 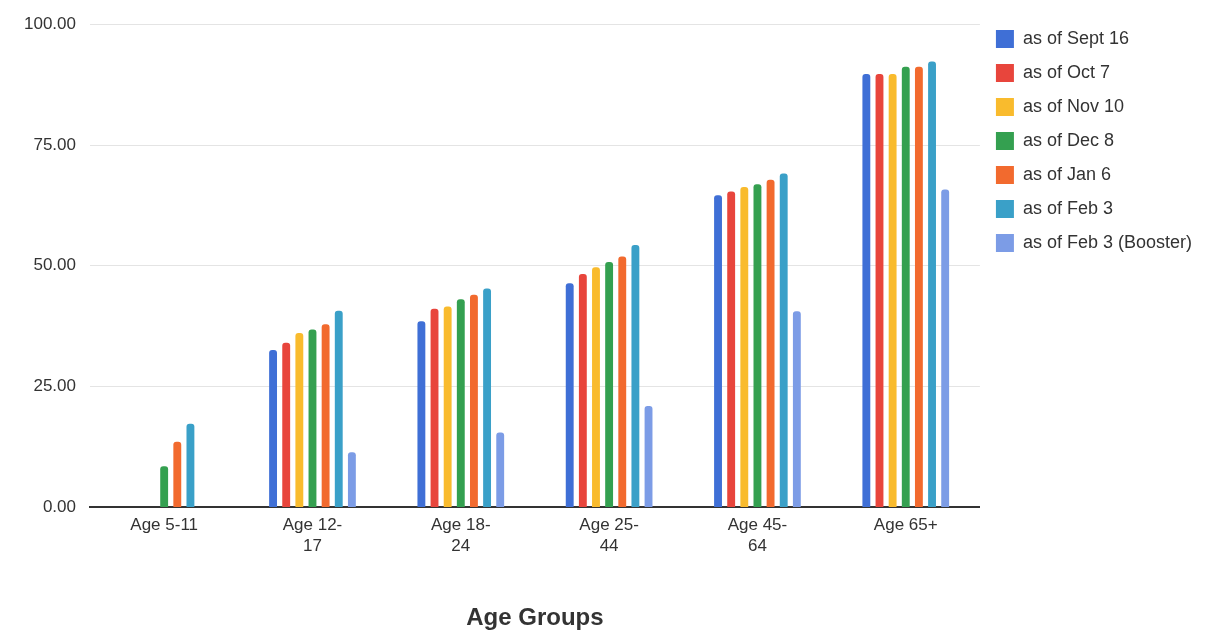 What do you see at coordinates (164, 525) in the screenshot?
I see `x-tick-label: Age 5-11` at bounding box center [164, 525].